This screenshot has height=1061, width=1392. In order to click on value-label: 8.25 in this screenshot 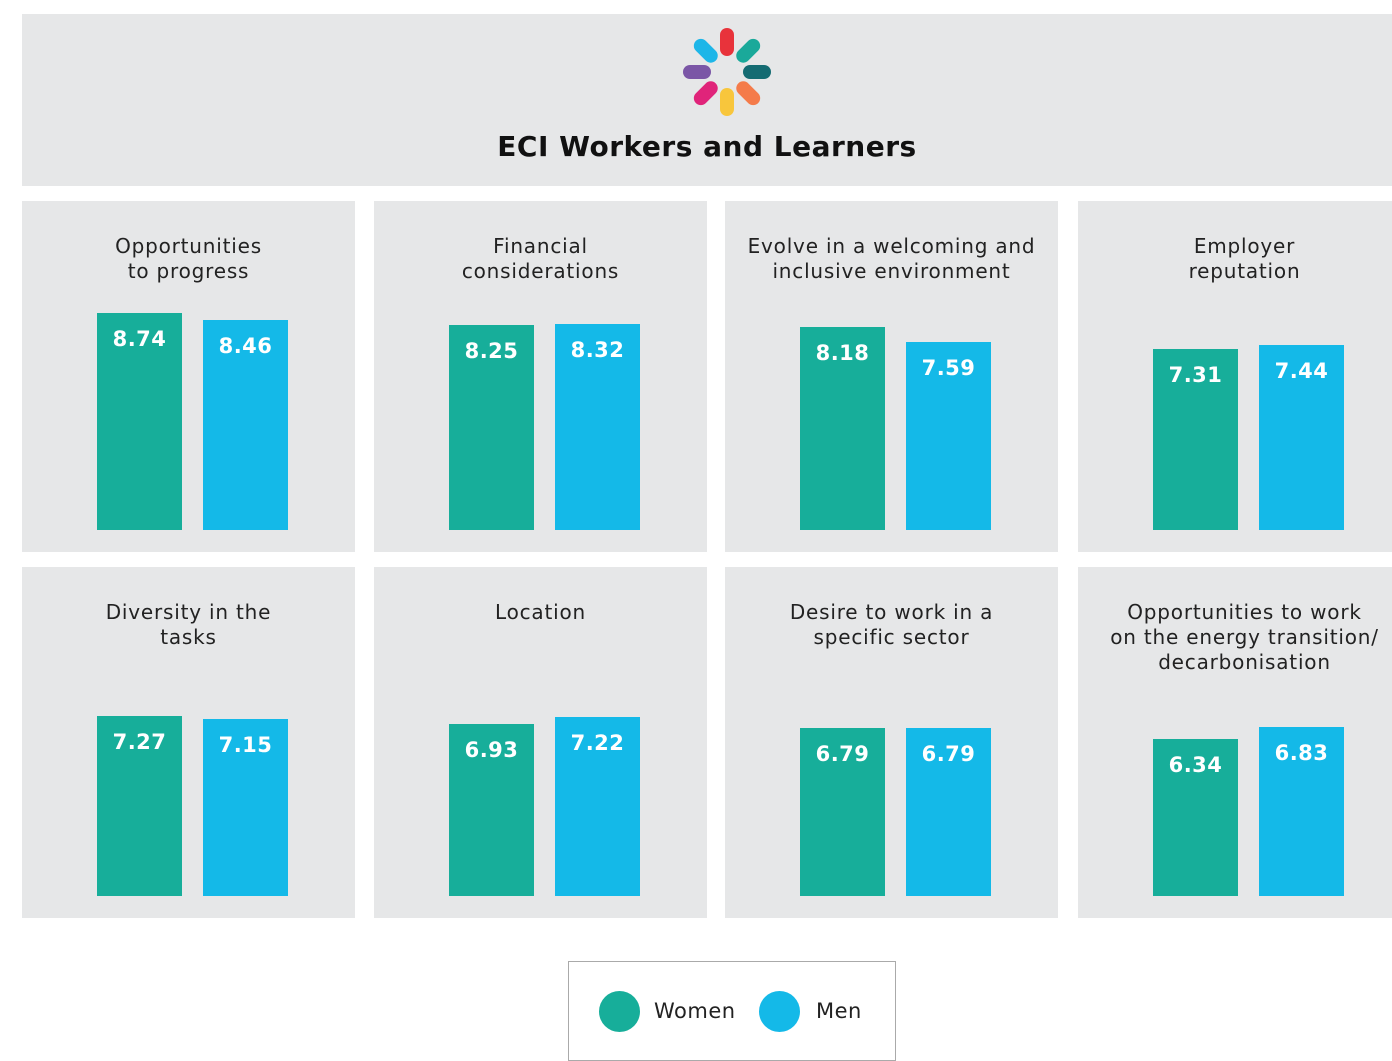, I will do `click(491, 351)`.